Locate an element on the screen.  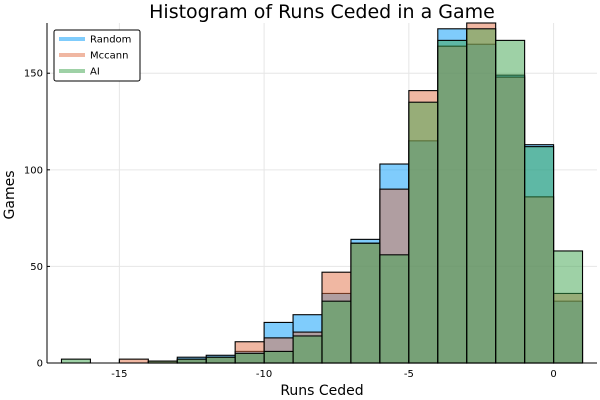
x-tick-label: -10 is located at coordinates (264, 374).